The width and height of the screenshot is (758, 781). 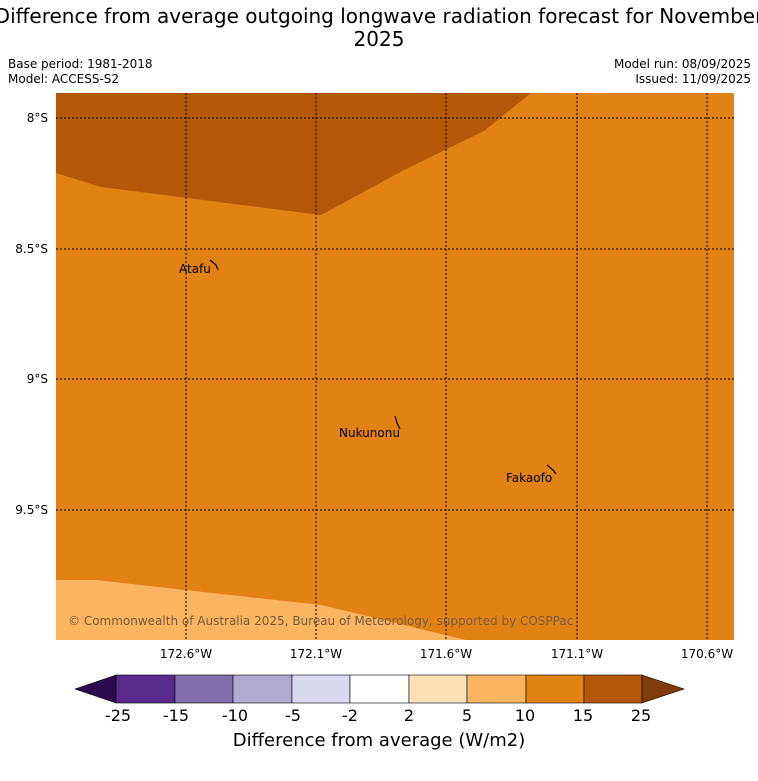 What do you see at coordinates (379, 740) in the screenshot?
I see `colorbar-label: Difference from average (W/m2)` at bounding box center [379, 740].